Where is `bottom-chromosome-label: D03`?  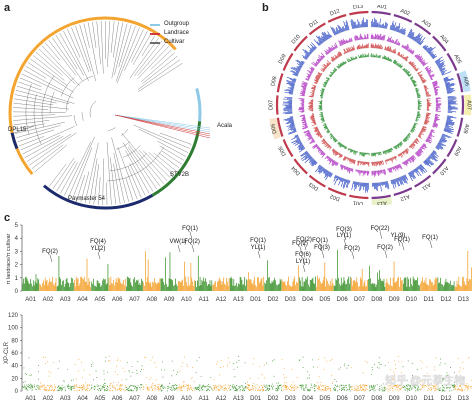
bottom-chromosome-label: D03 is located at coordinates (291, 399).